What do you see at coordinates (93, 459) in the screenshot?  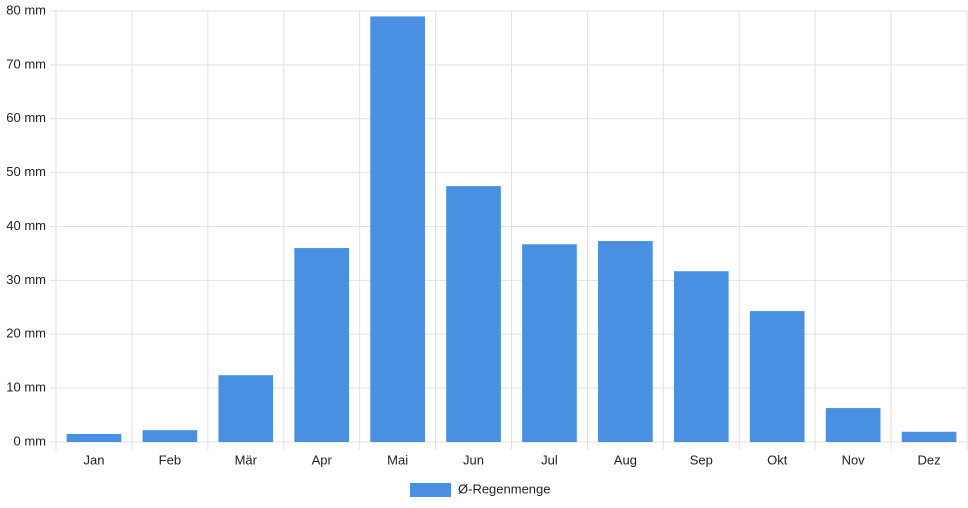 I see `x-tick-label: Jan` at bounding box center [93, 459].